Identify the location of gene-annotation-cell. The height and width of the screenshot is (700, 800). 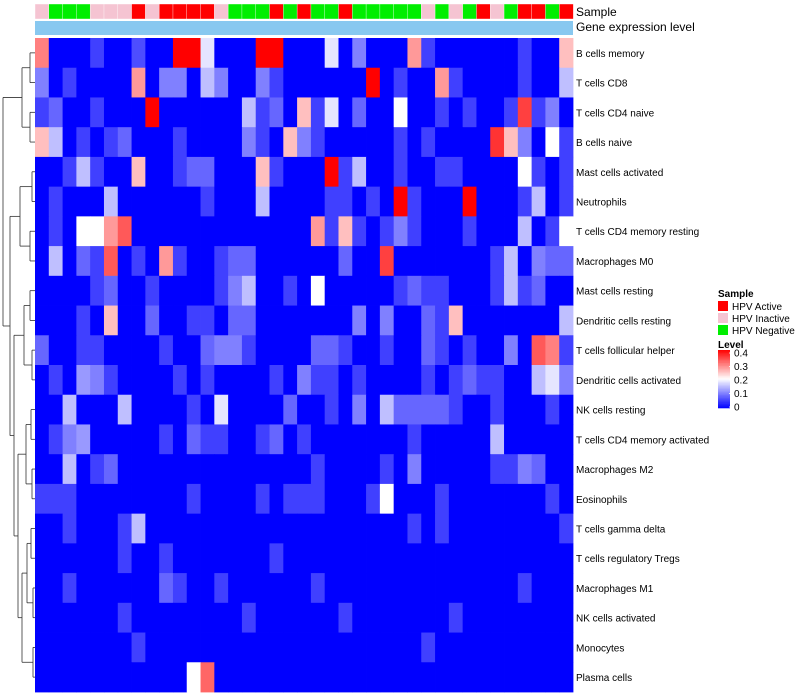
(304, 28).